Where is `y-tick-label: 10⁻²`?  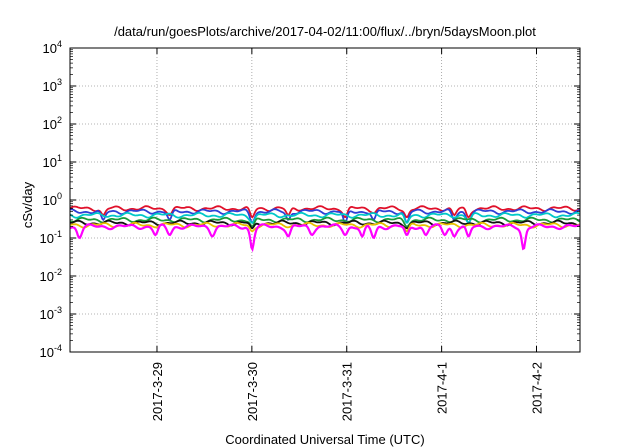 y-tick-label: 10⁻² is located at coordinates (51, 275).